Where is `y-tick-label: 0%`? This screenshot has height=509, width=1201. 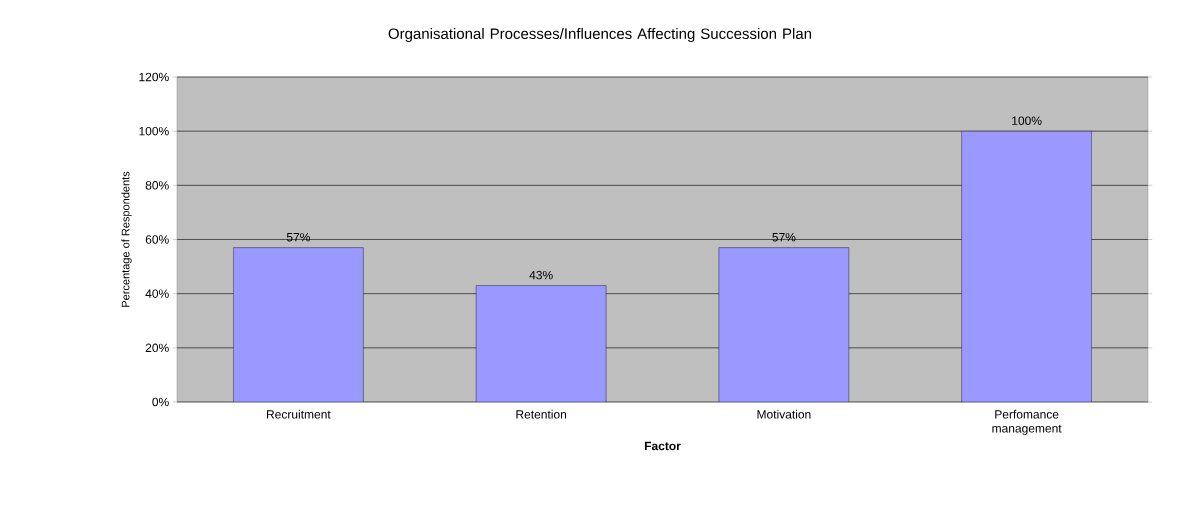
y-tick-label: 0% is located at coordinates (160, 402).